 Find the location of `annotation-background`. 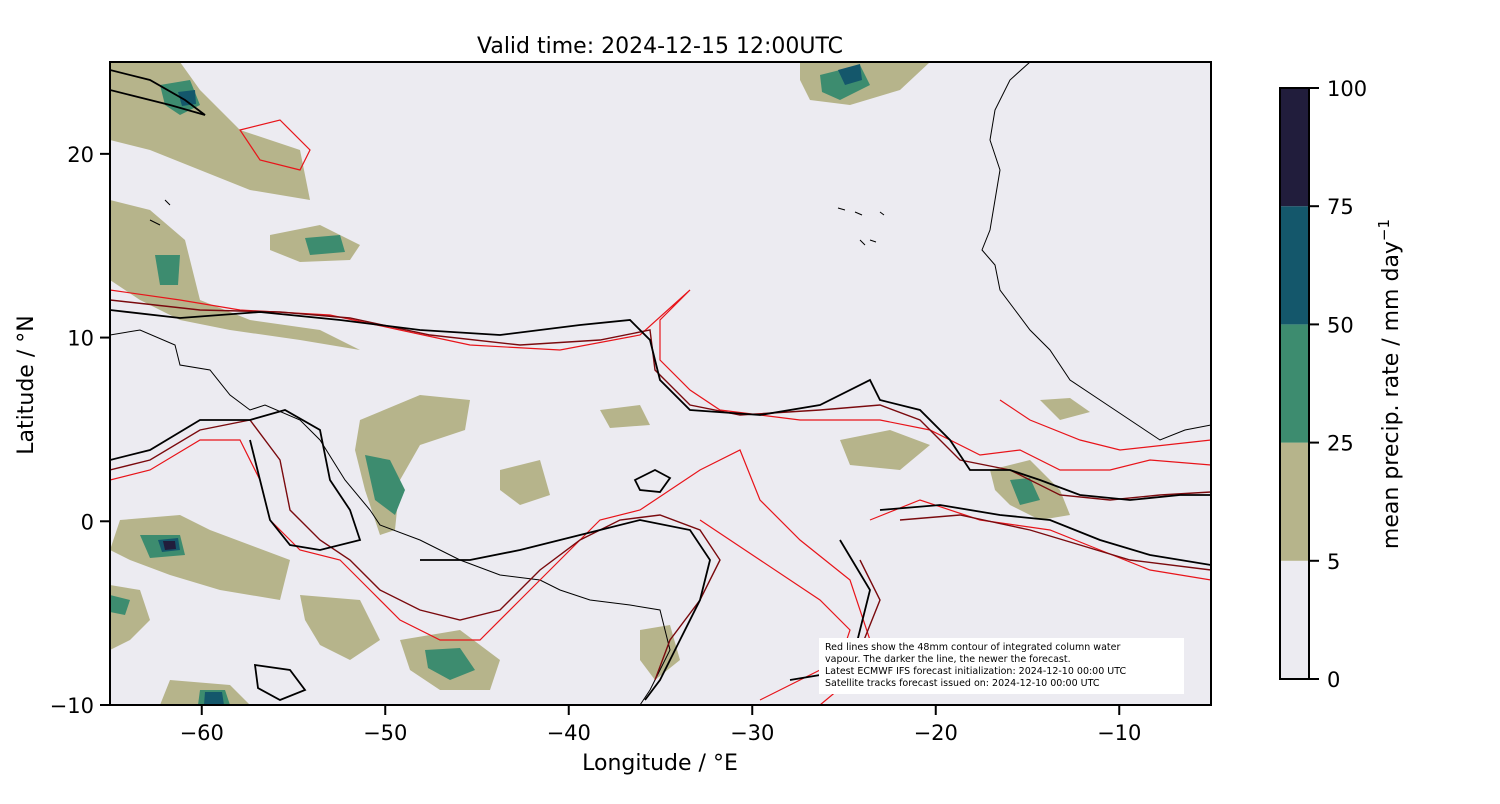

annotation-background is located at coordinates (1001, 666).